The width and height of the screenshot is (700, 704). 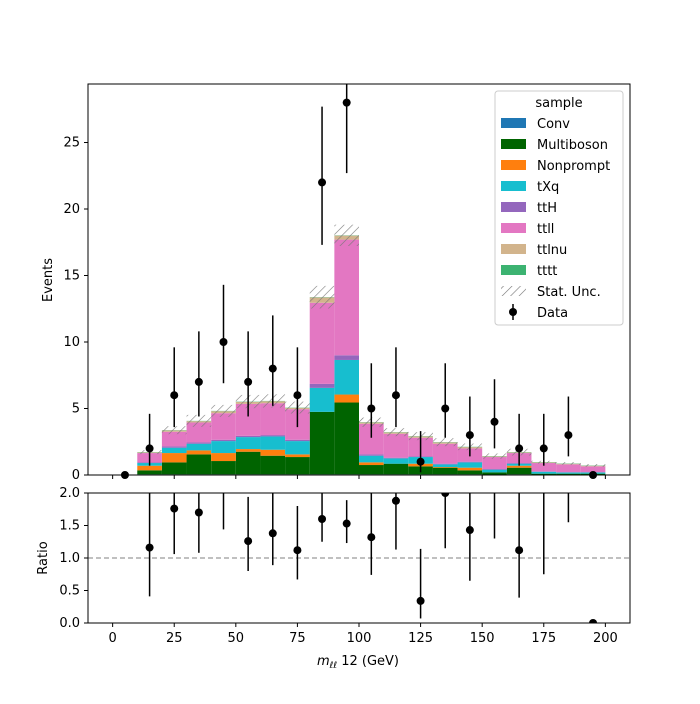 What do you see at coordinates (71, 143) in the screenshot?
I see `y-tick-label: 25` at bounding box center [71, 143].